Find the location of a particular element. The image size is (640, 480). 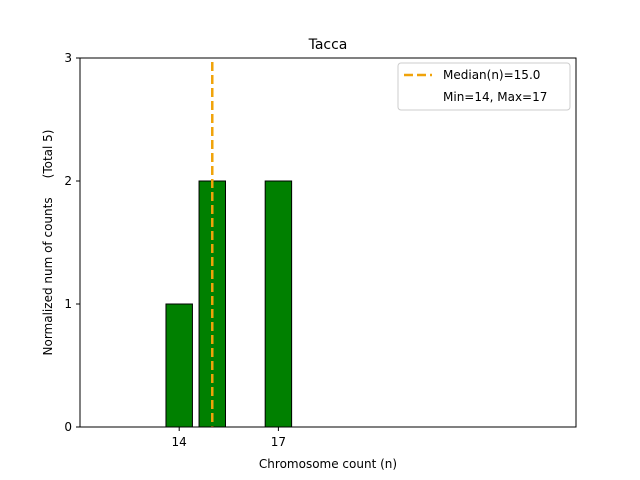

y-tick-label: 0 is located at coordinates (68, 427).